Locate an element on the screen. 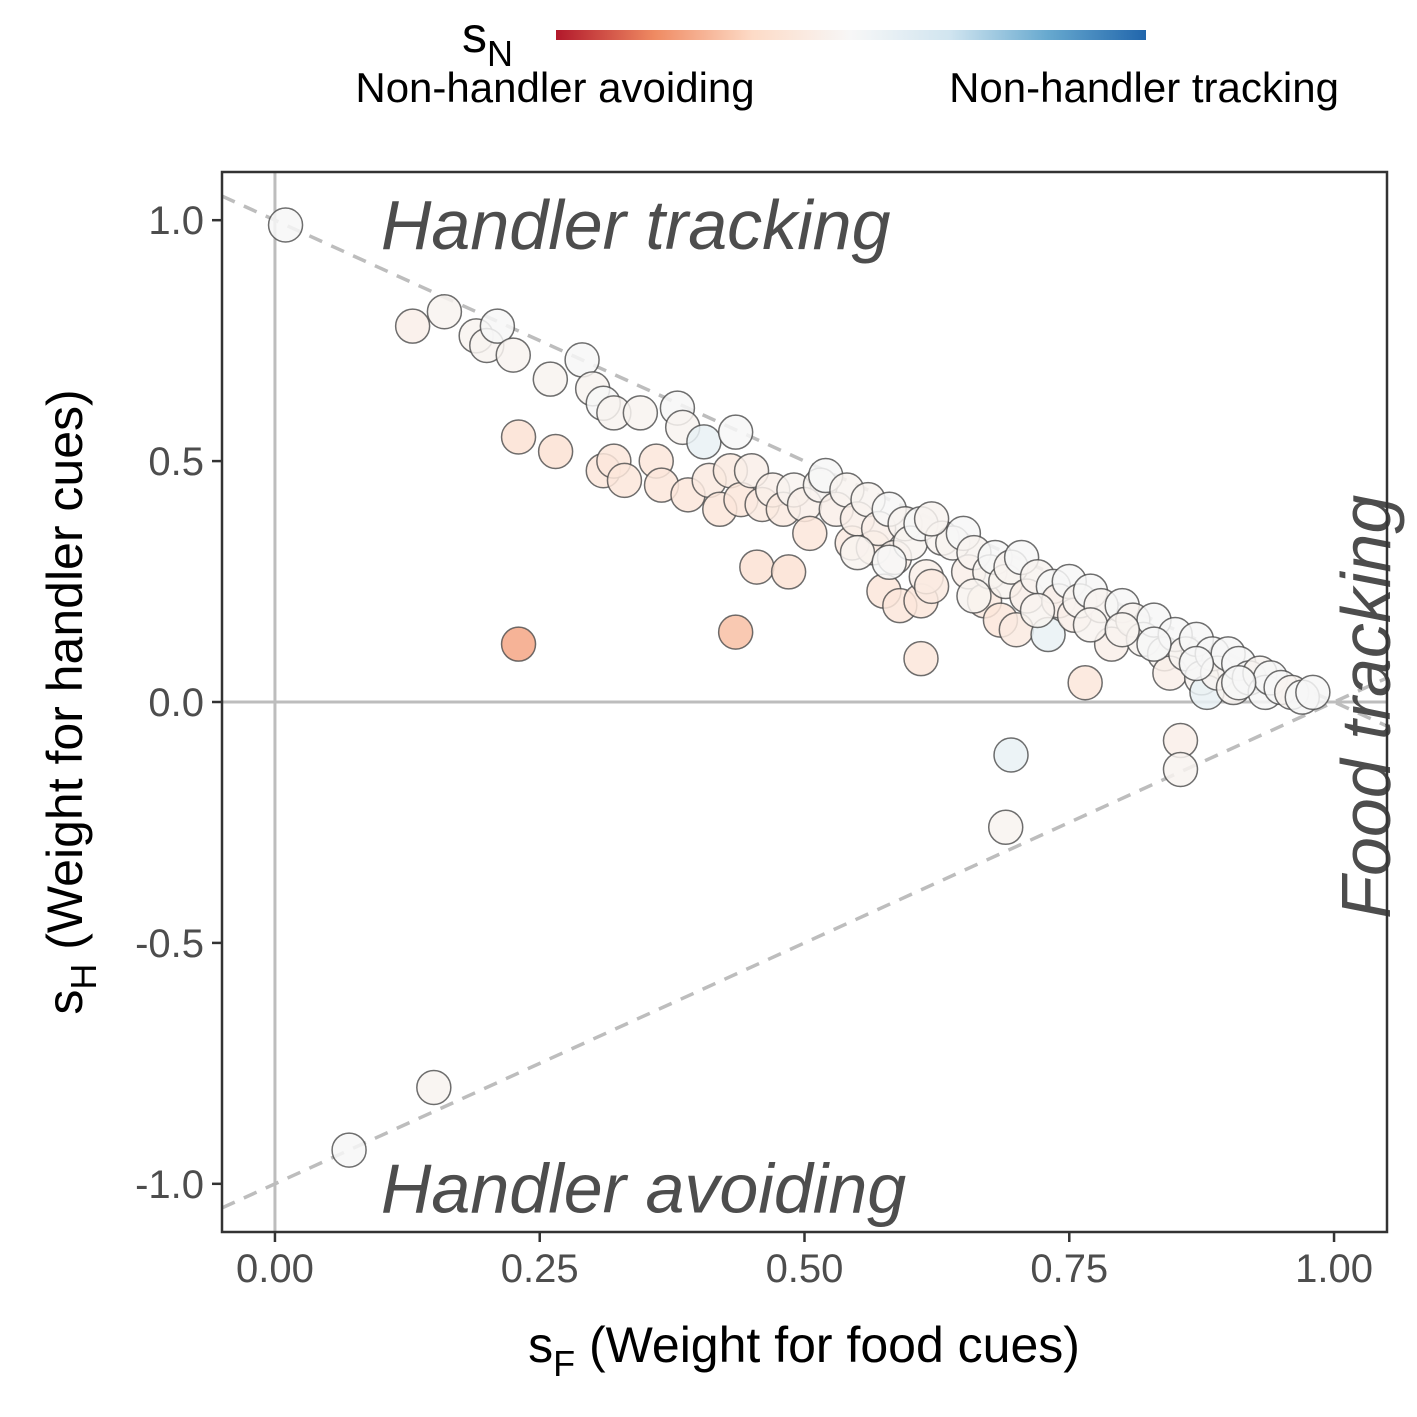 The image size is (1417, 1417). y-axis: -1.0 -0.5 0.0 0.5 1.0 is located at coordinates (178, 703).